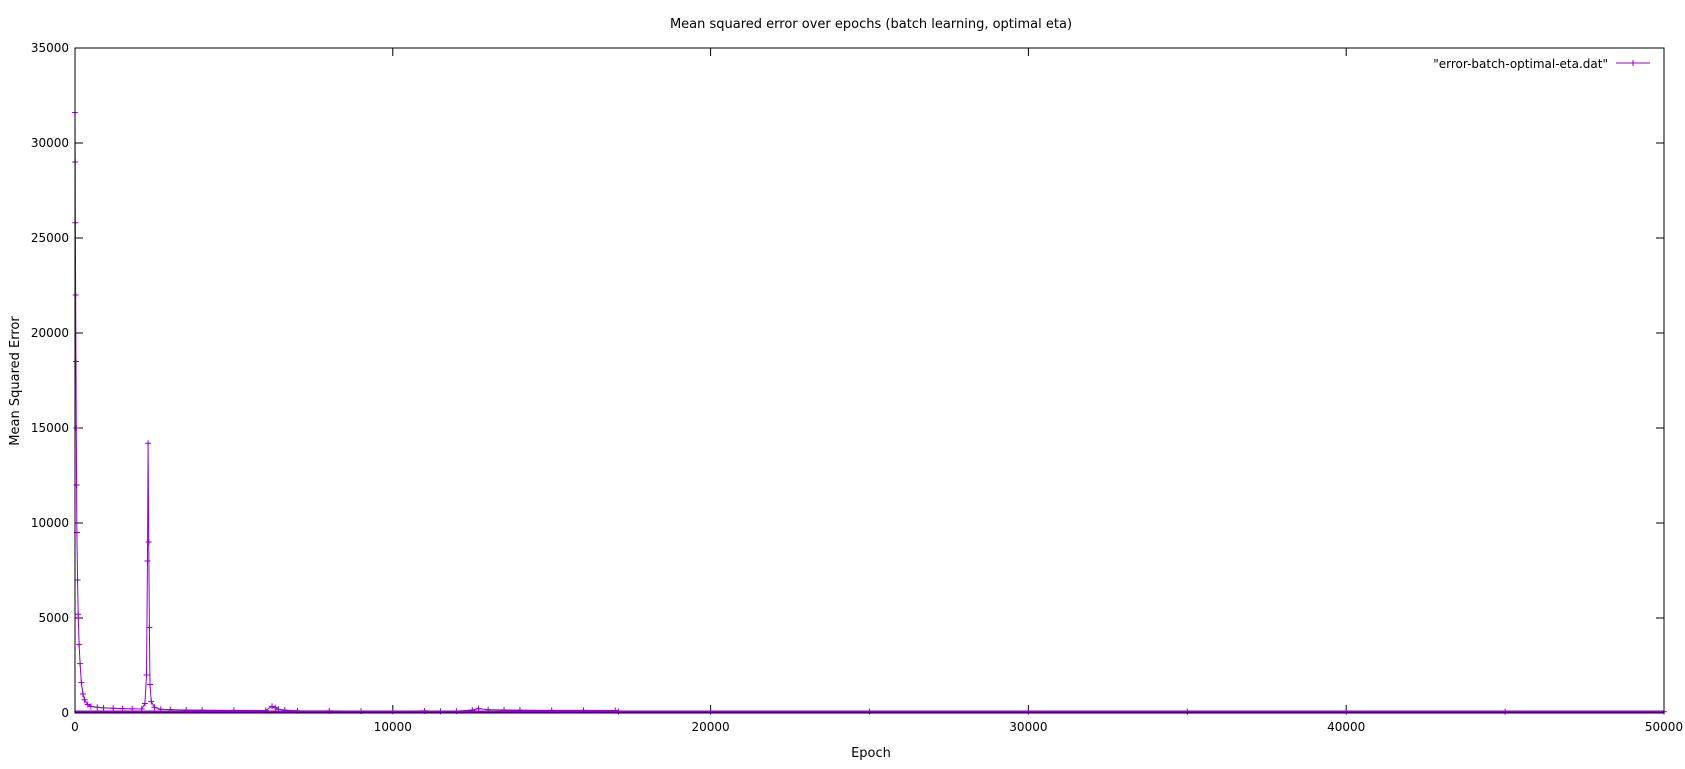 The image size is (1685, 769). What do you see at coordinates (50, 523) in the screenshot?
I see `y-tick-label: 10000` at bounding box center [50, 523].